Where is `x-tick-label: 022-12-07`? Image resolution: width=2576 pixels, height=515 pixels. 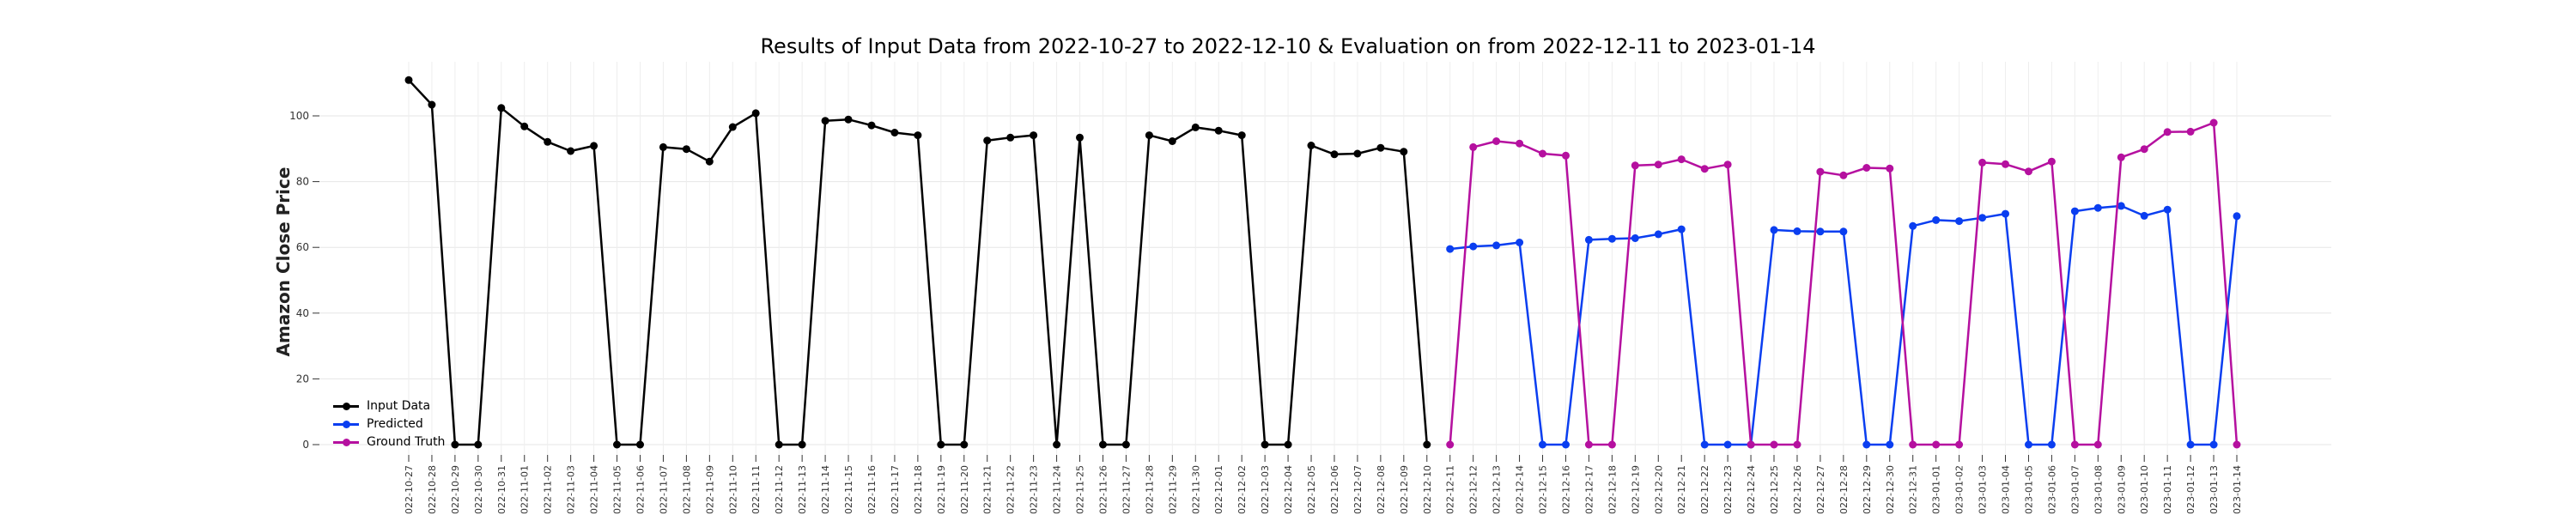
x-tick-label: 022-12-07 is located at coordinates (1358, 489).